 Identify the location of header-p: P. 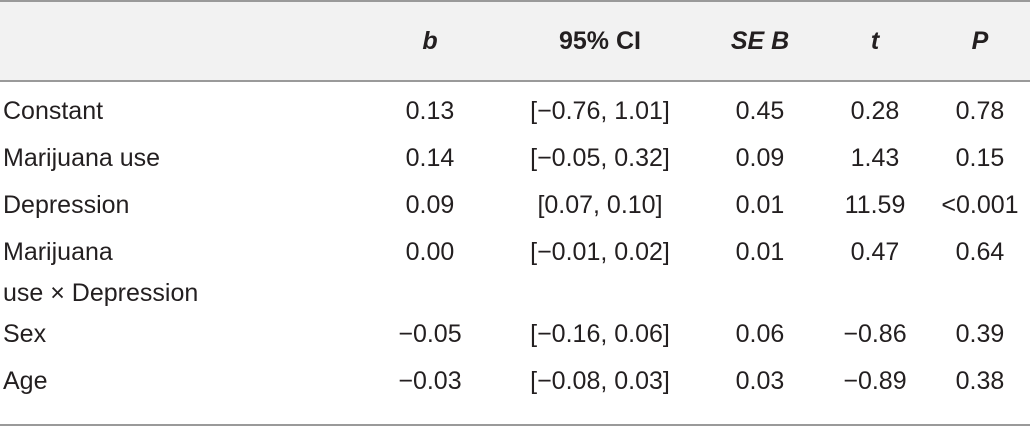
(980, 41).